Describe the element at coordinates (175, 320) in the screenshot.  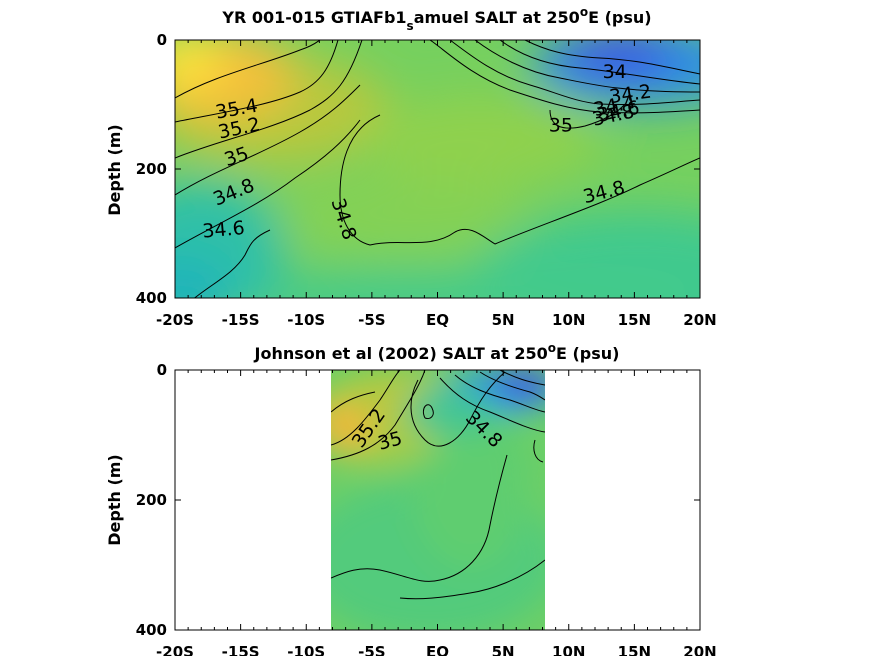
I see `top-x-tick-label: -20S` at that location.